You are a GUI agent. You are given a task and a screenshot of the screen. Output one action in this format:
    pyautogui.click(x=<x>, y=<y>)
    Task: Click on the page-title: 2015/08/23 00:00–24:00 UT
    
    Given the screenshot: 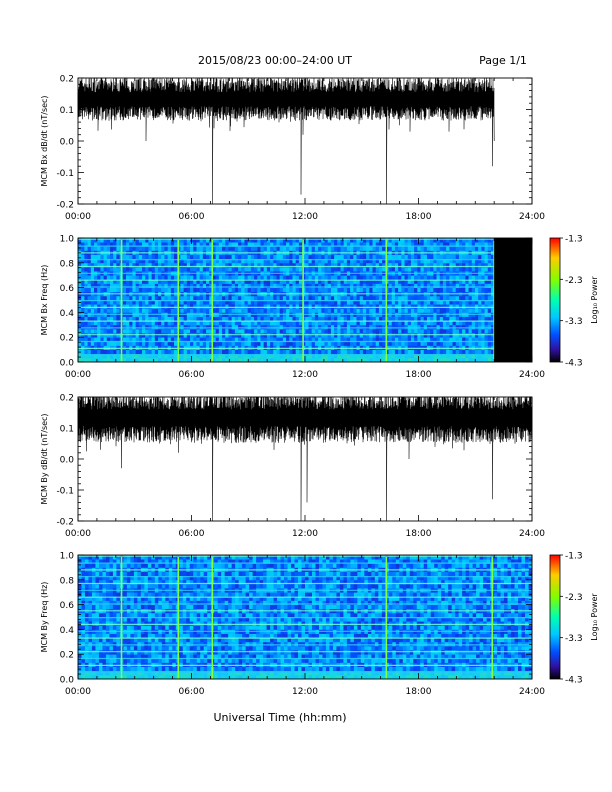 What is the action you would take?
    pyautogui.click(x=275, y=60)
    